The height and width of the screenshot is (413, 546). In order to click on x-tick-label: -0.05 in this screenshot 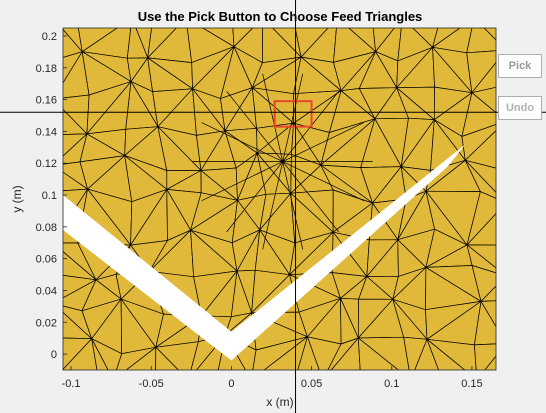, I will do `click(151, 384)`.